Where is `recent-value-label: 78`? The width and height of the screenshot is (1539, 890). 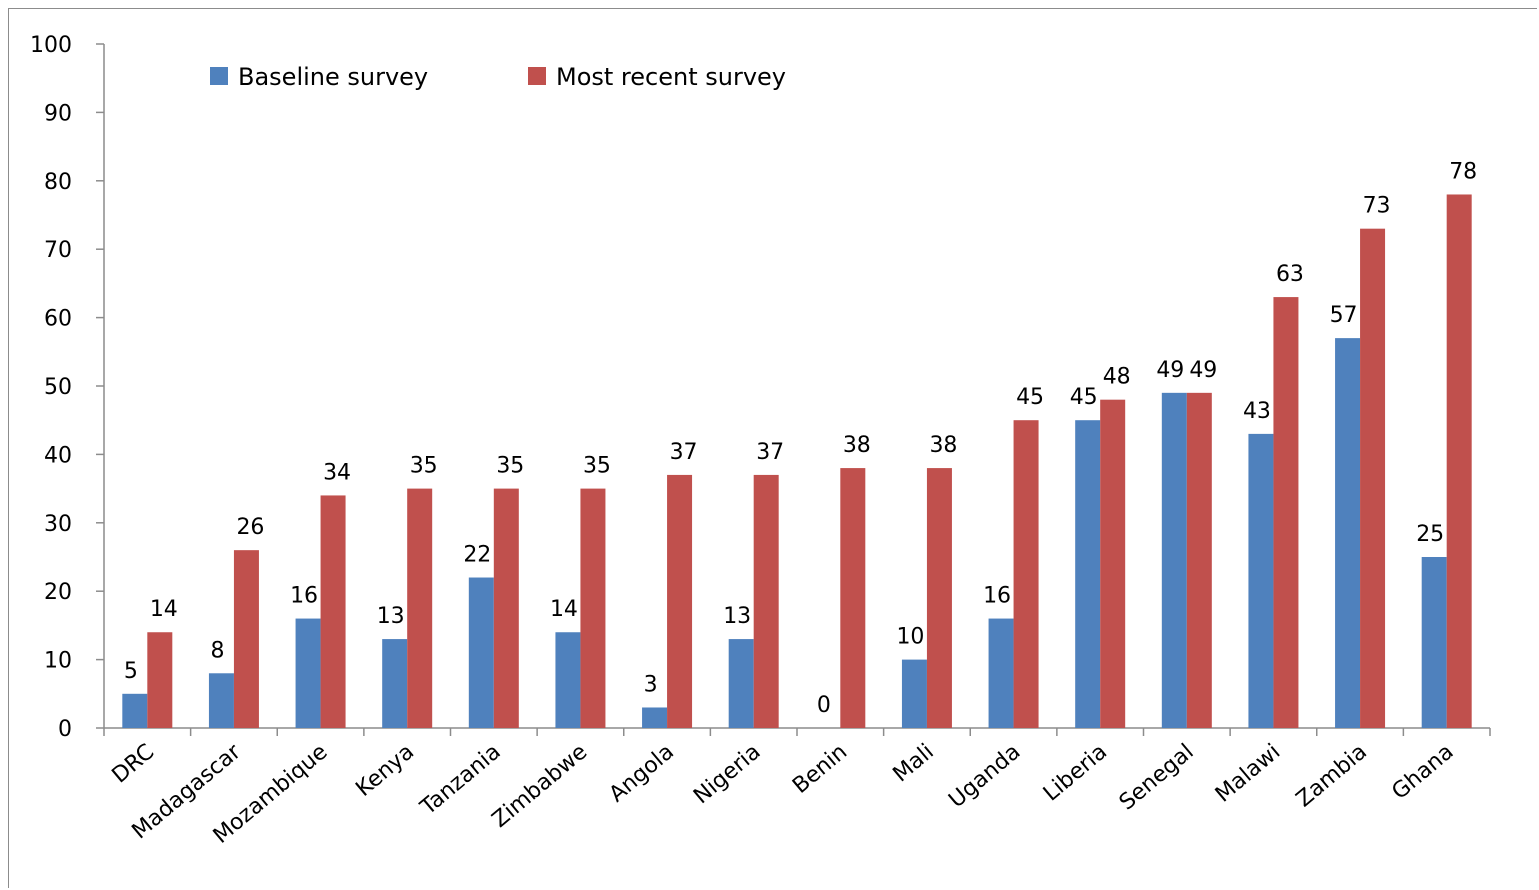 recent-value-label: 78 is located at coordinates (1463, 171).